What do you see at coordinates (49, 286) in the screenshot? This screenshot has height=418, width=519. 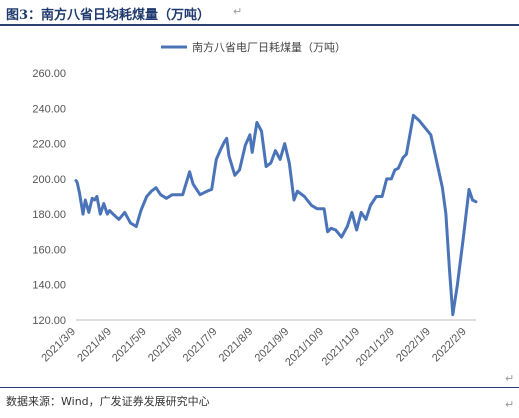 I see `y-tick-label: 140.00` at bounding box center [49, 286].